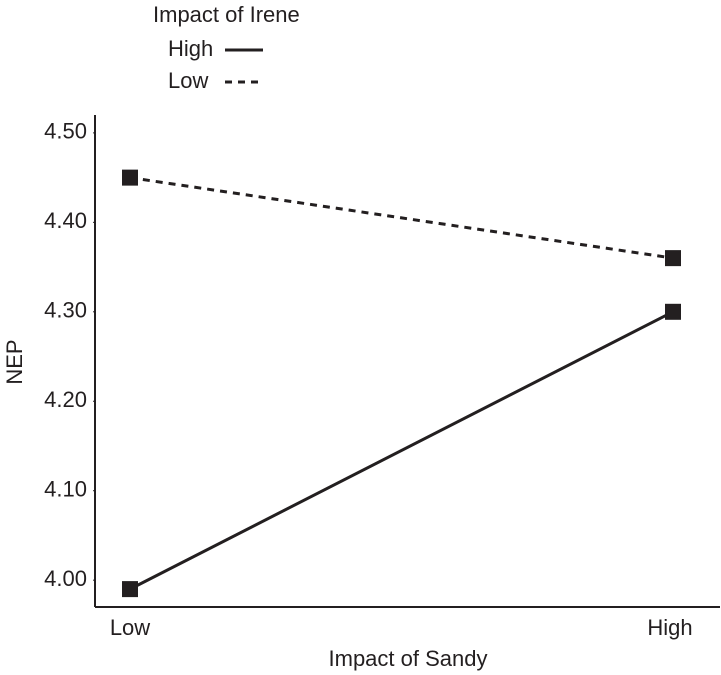 This screenshot has height=675, width=721. What do you see at coordinates (65, 131) in the screenshot?
I see `y-tick-label: 4.50` at bounding box center [65, 131].